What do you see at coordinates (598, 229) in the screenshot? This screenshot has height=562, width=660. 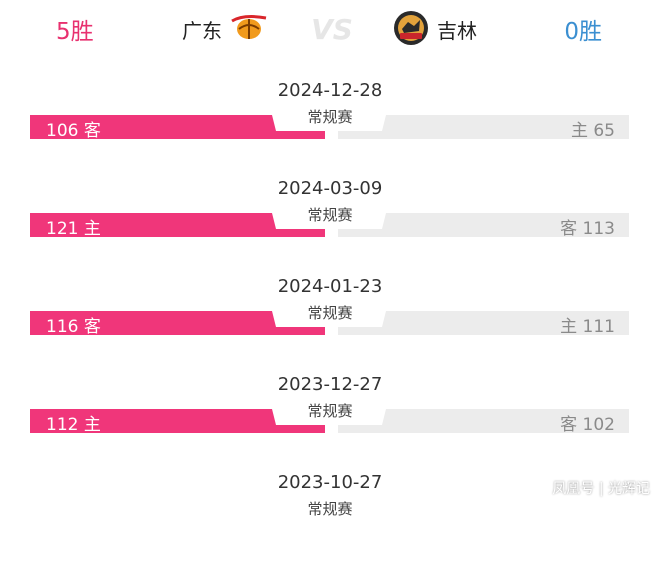 I see `right-score: 113` at bounding box center [598, 229].